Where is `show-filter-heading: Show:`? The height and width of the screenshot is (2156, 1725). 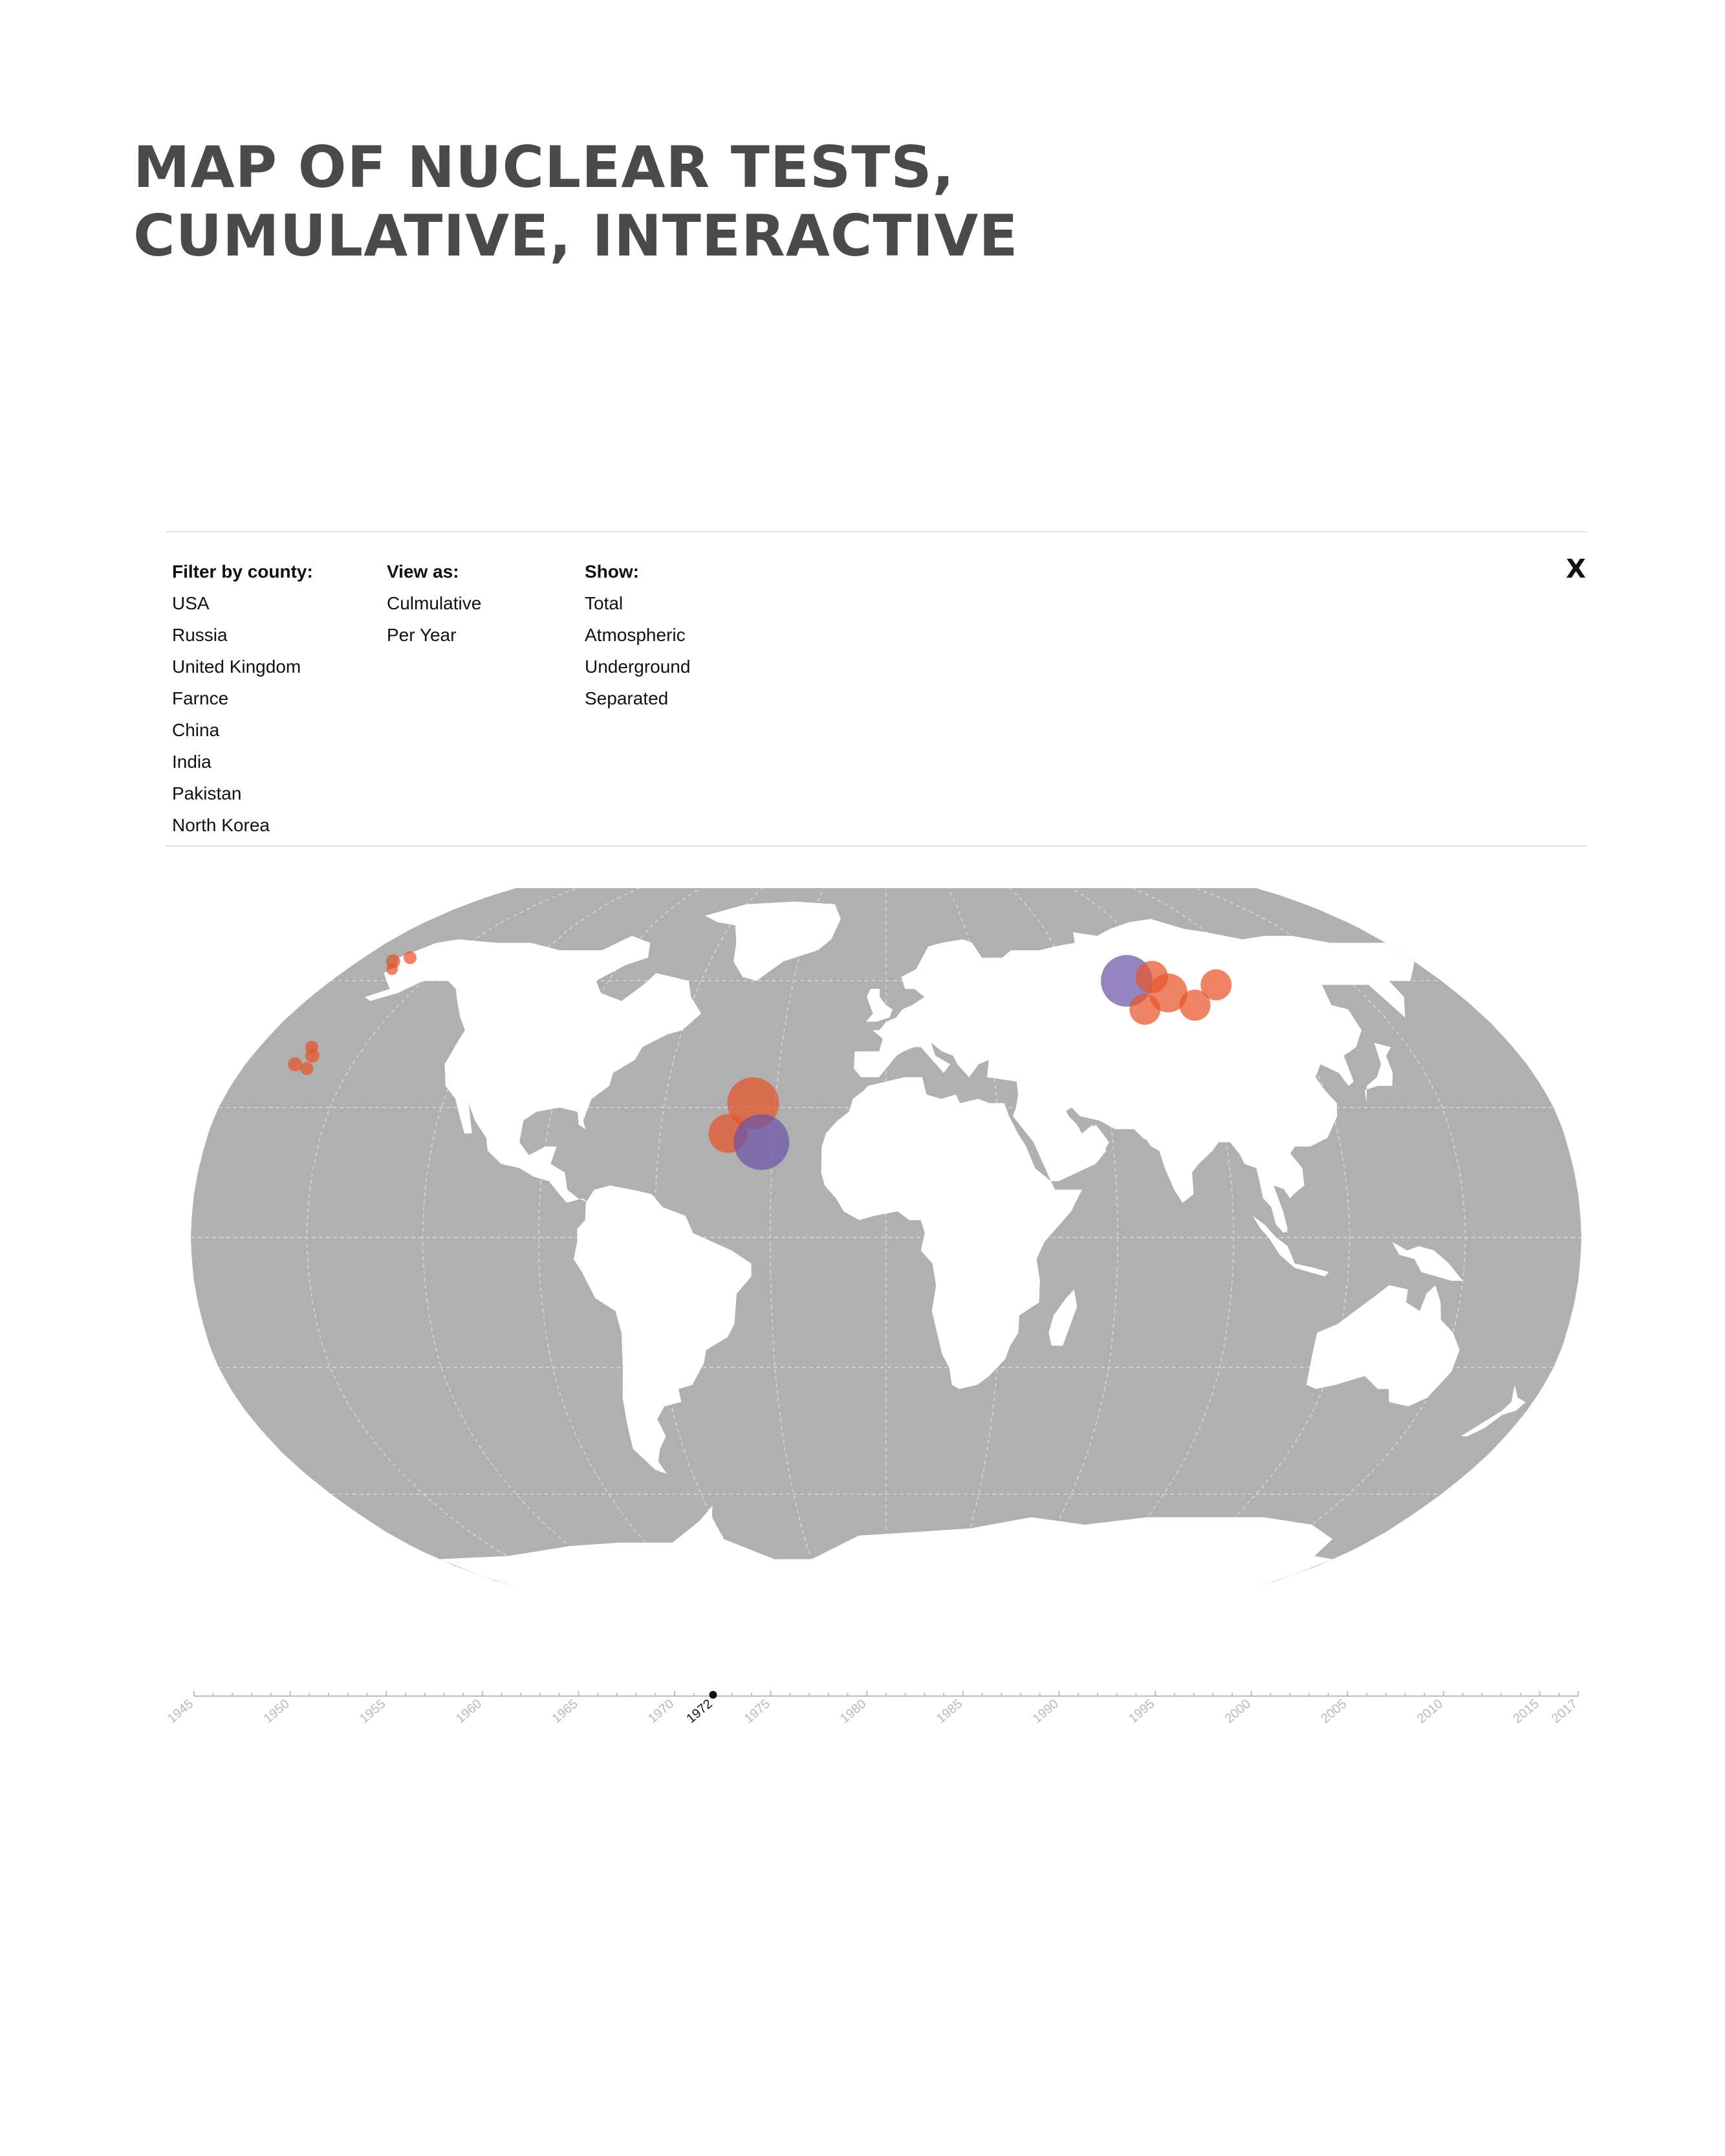 show-filter-heading: Show: is located at coordinates (612, 571).